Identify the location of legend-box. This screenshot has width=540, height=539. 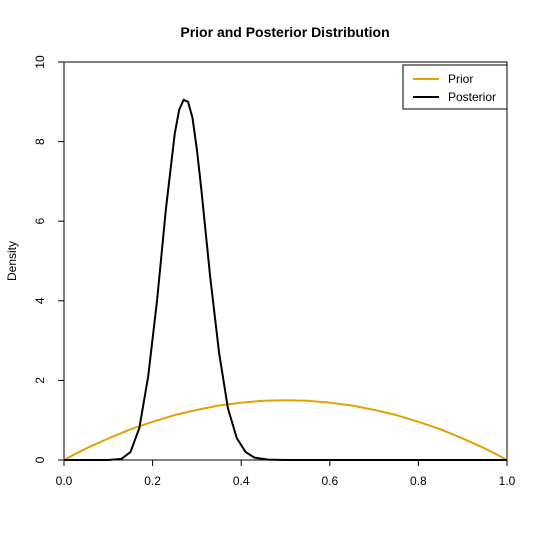
(455, 87).